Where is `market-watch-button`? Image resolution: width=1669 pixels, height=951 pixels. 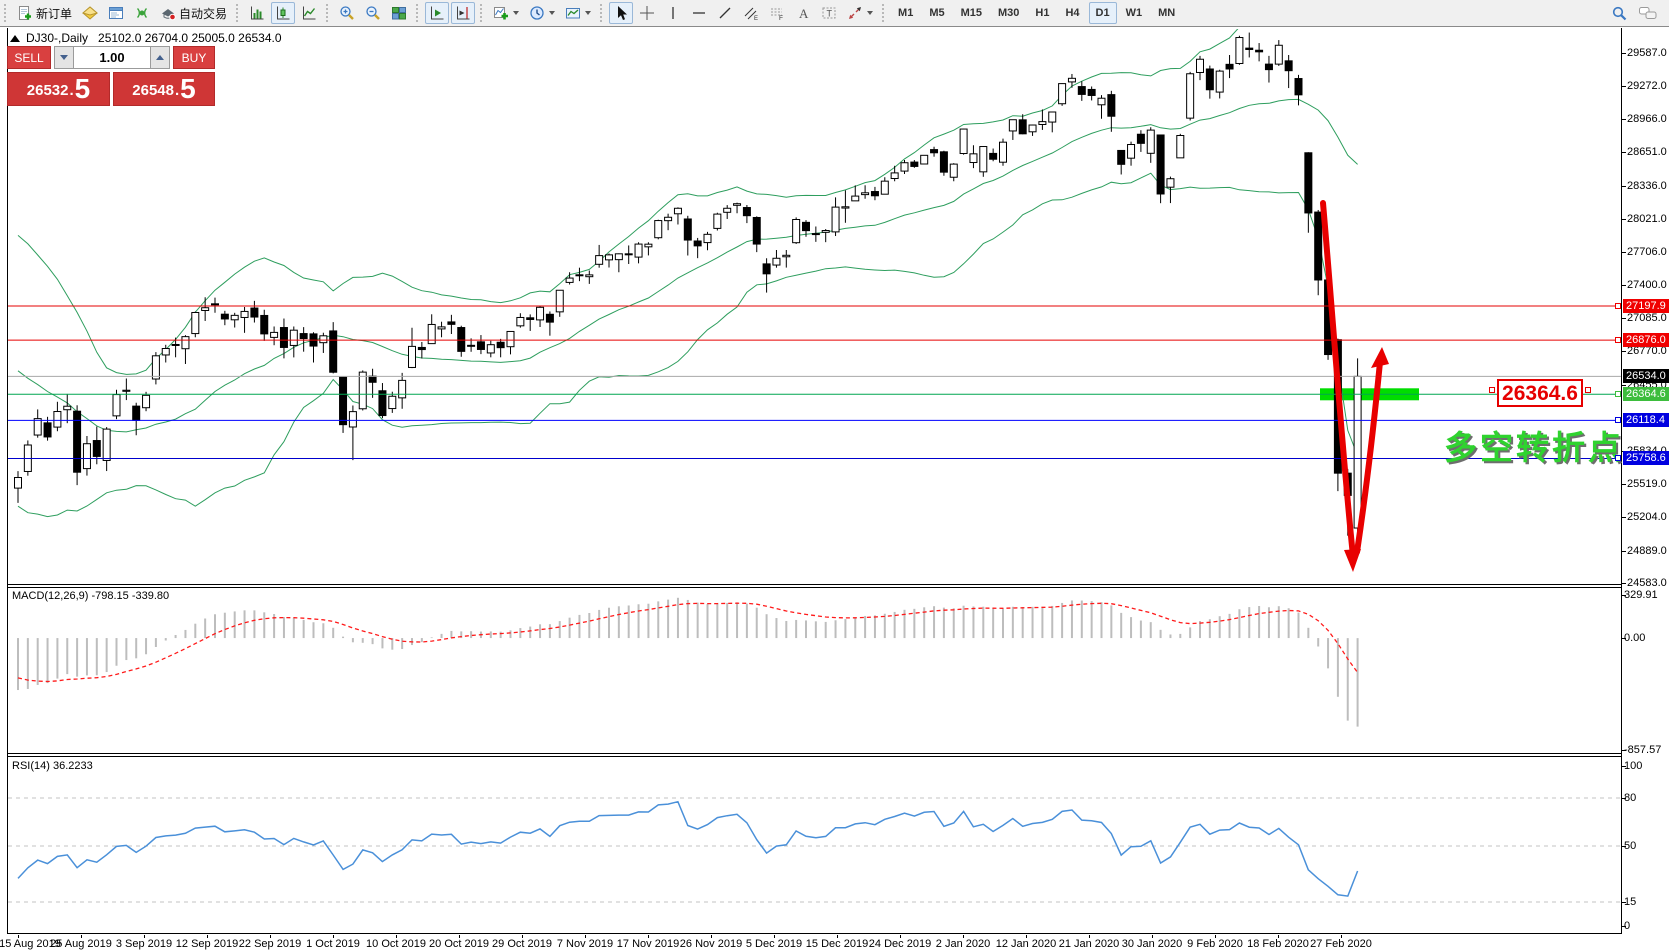
market-watch-button is located at coordinates (116, 13).